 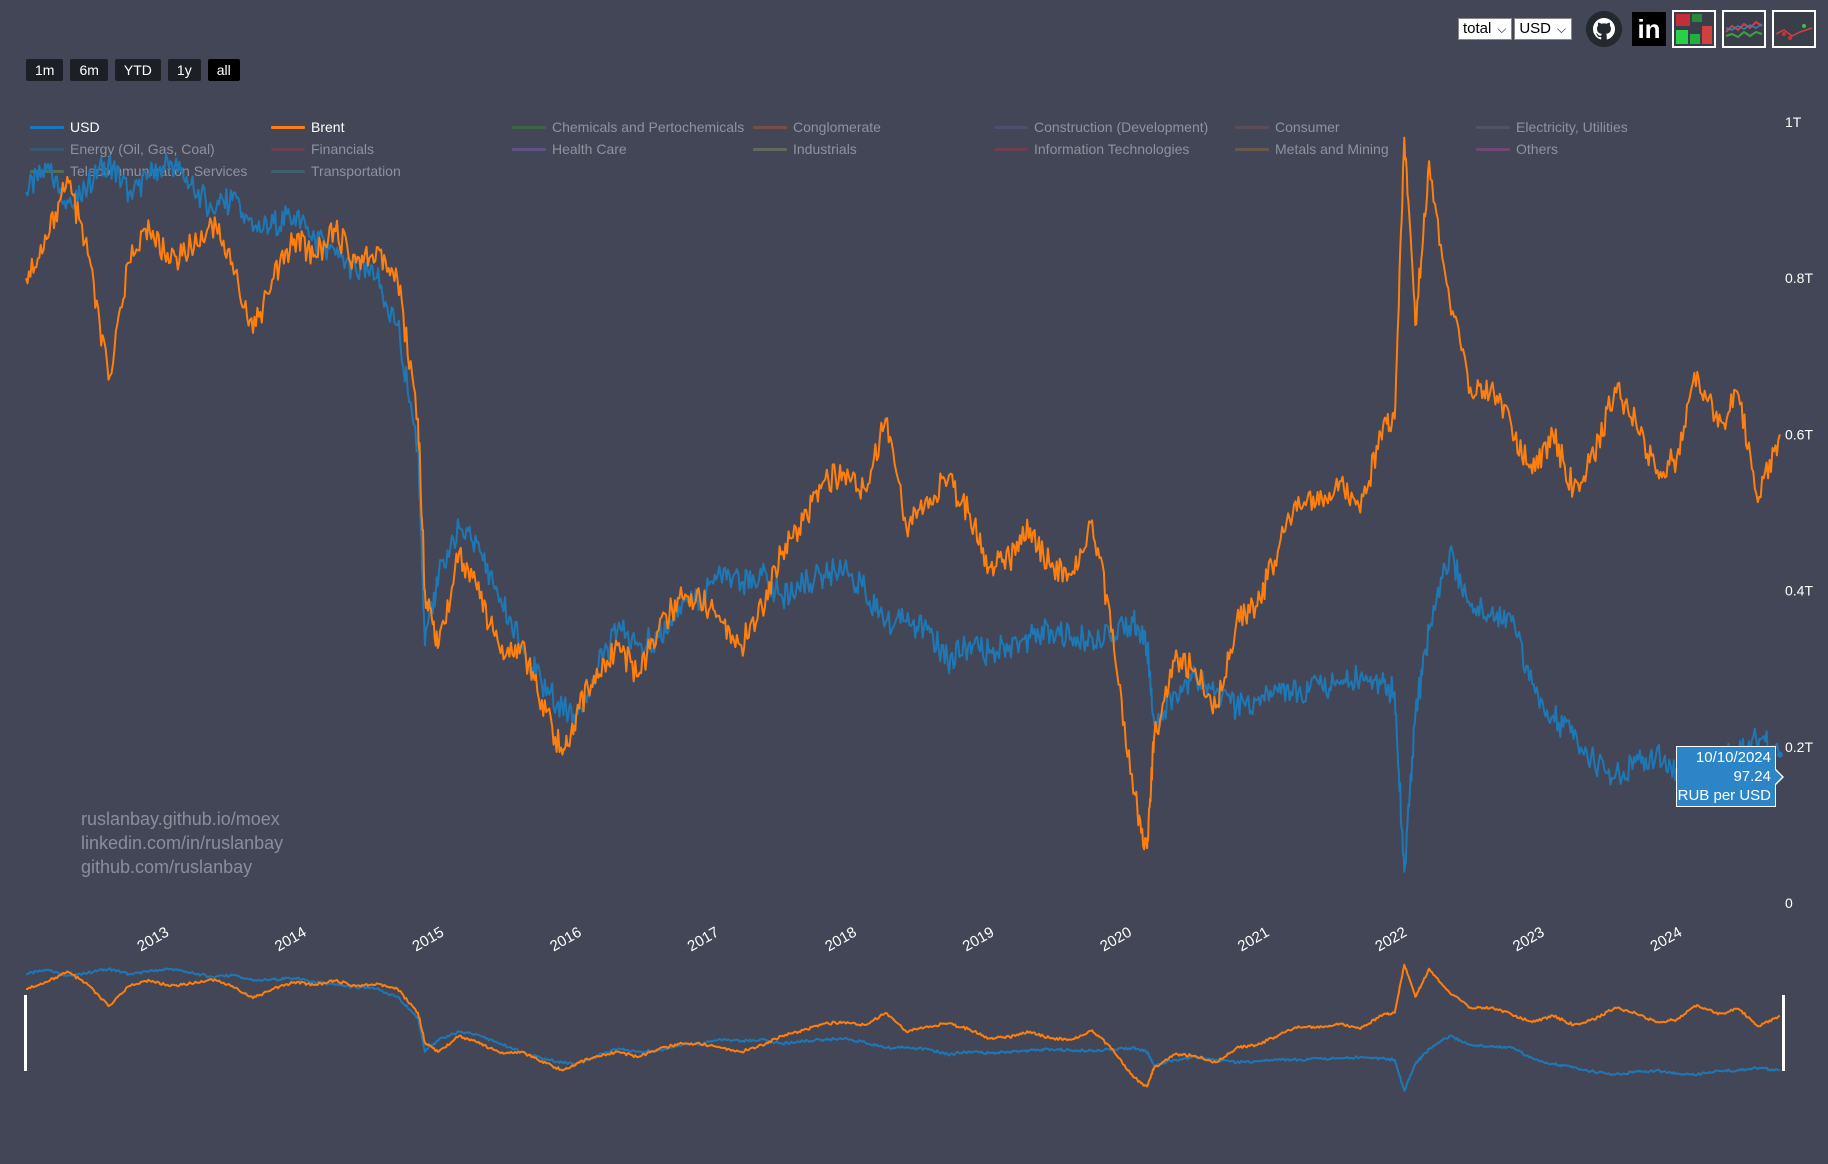 What do you see at coordinates (632, 149) in the screenshot?
I see `legend-item: Health Care` at bounding box center [632, 149].